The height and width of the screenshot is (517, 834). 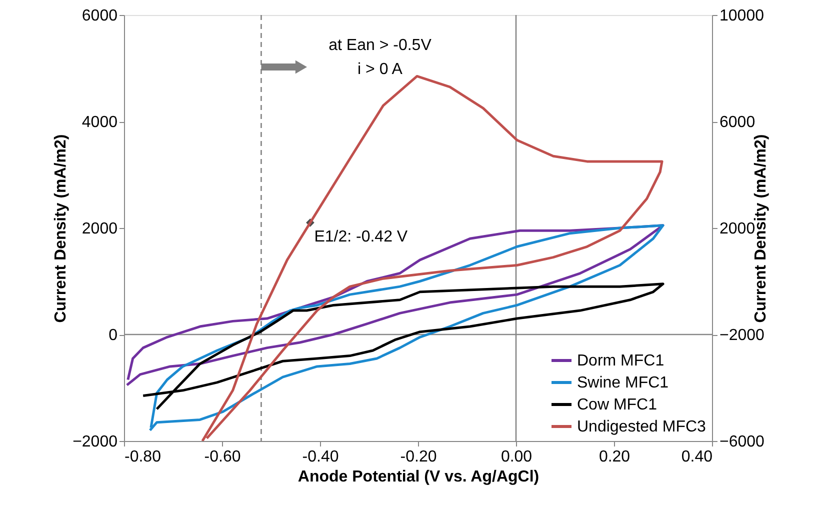 I want to click on x-tick-label: -0.20, so click(x=418, y=457).